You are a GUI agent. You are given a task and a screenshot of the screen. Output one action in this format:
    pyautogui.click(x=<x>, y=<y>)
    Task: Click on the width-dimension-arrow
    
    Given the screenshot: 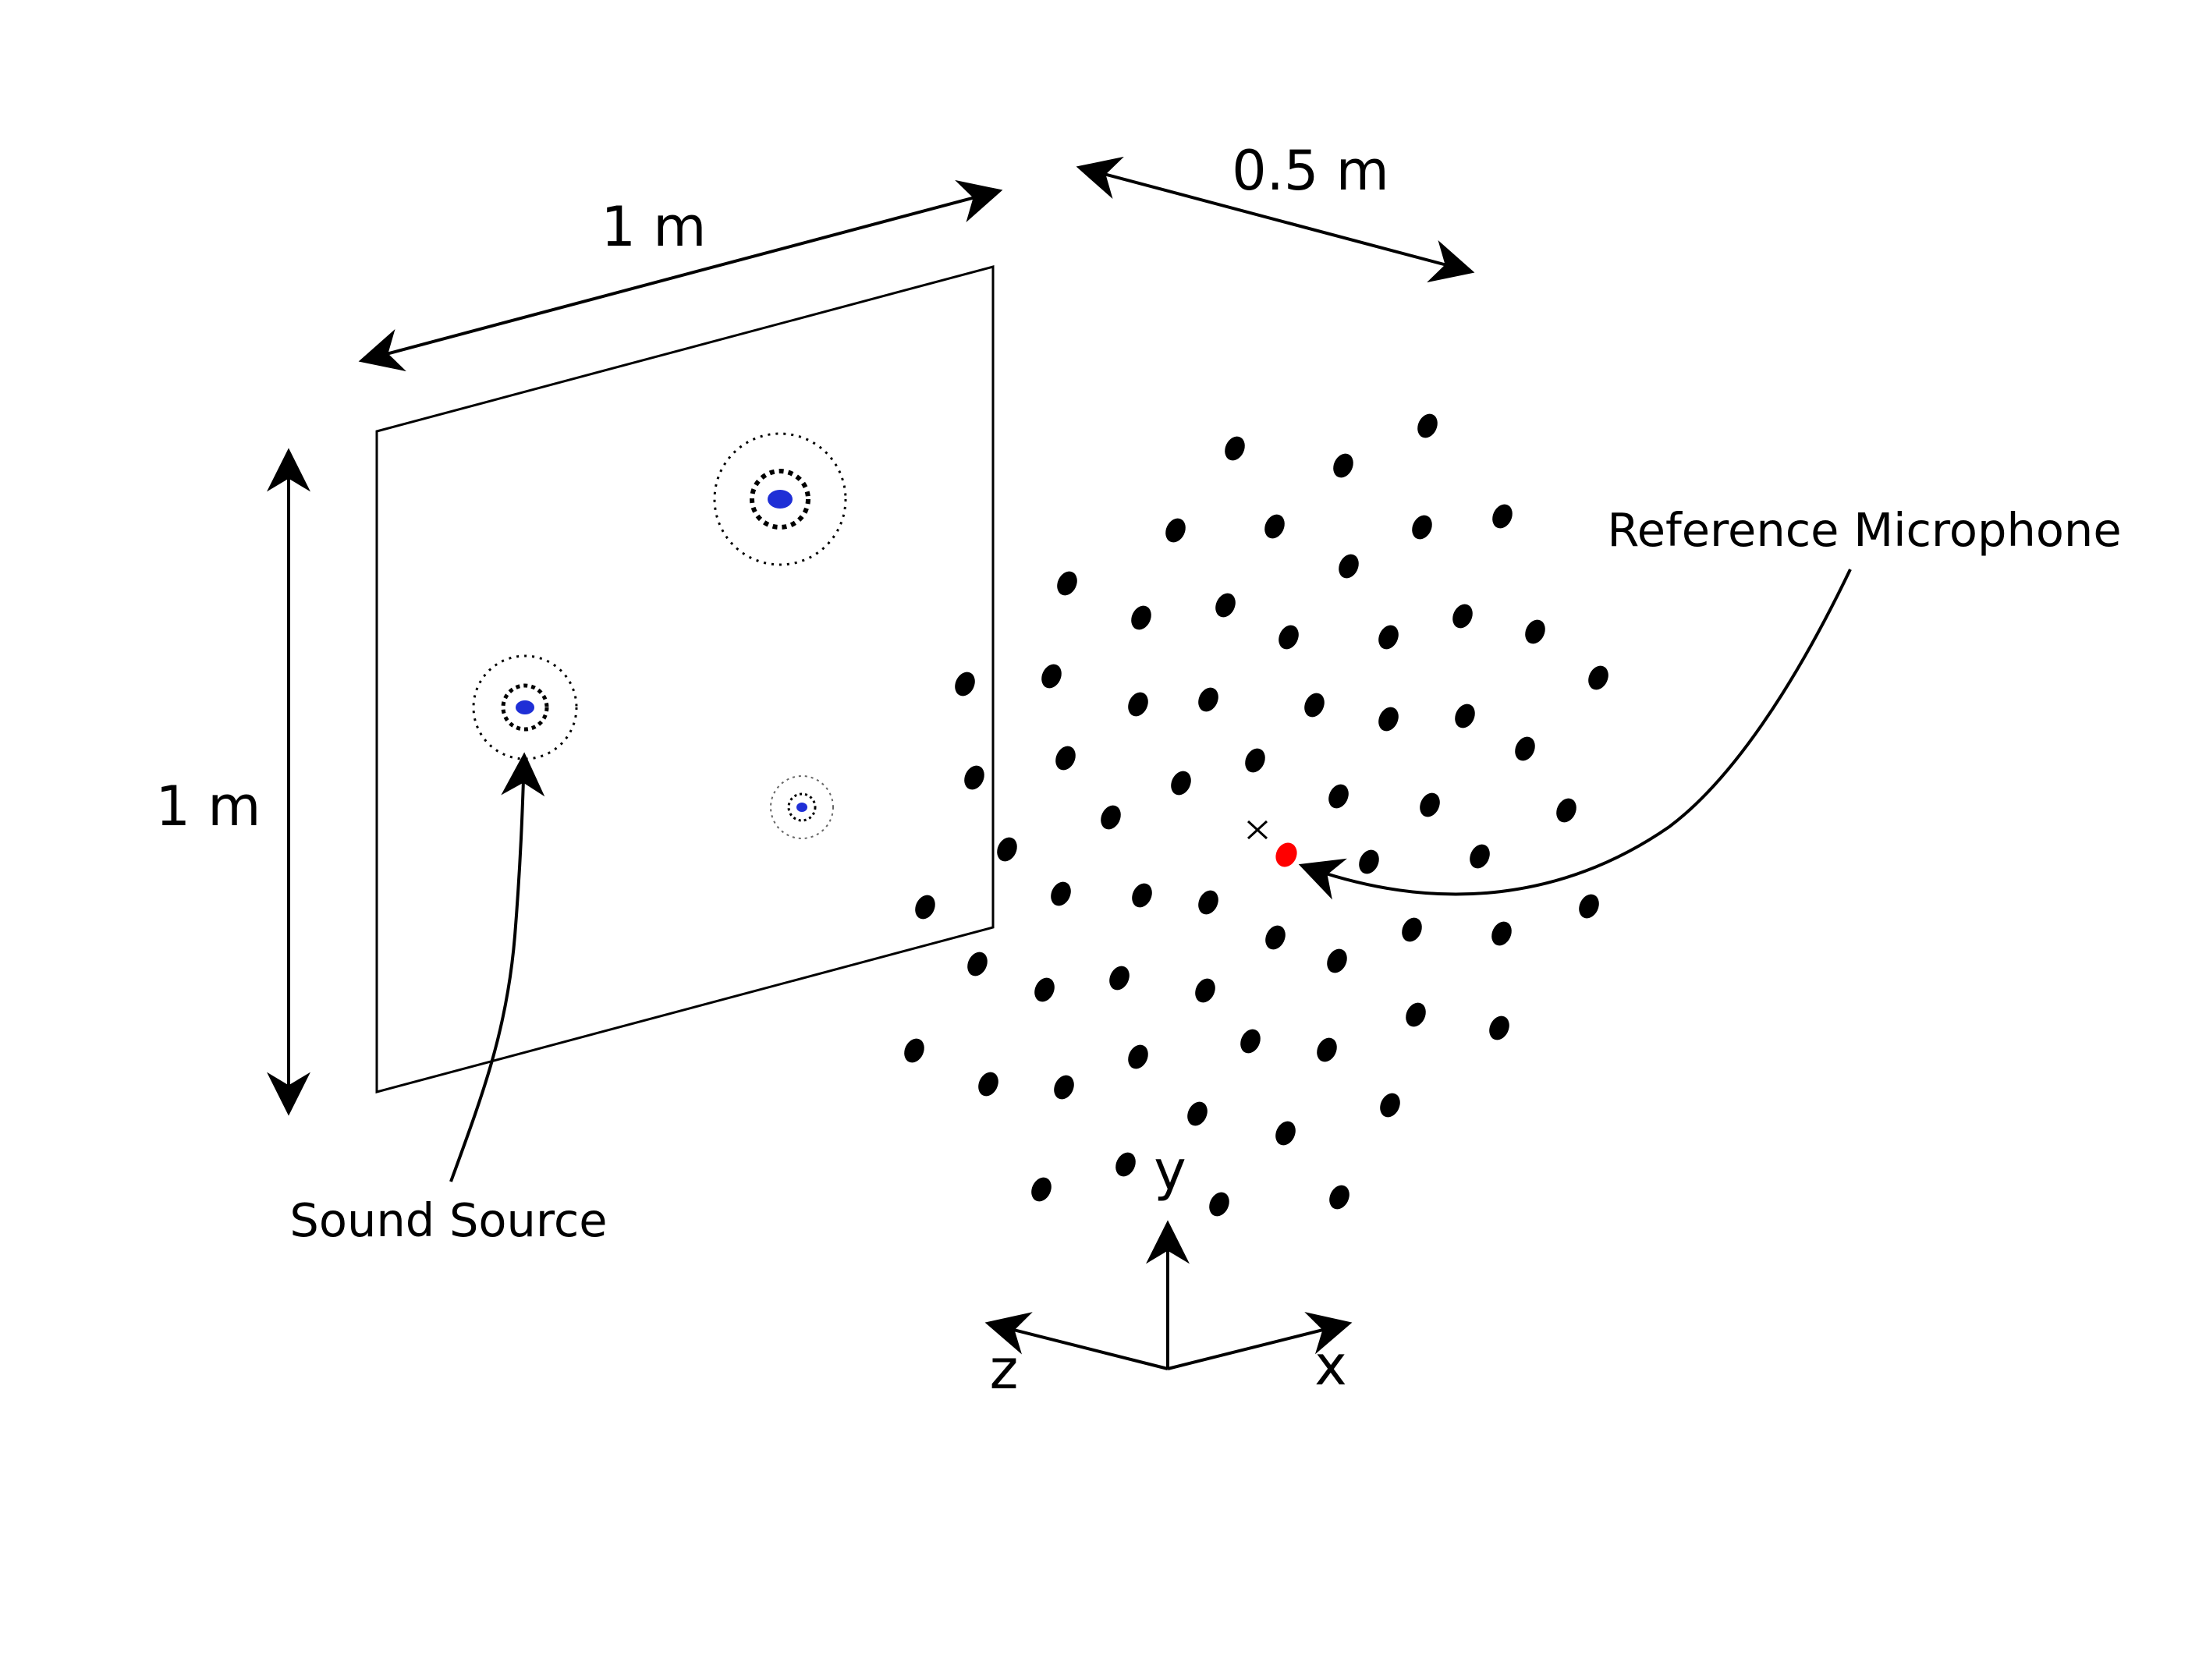 What is the action you would take?
    pyautogui.click(x=681, y=275)
    